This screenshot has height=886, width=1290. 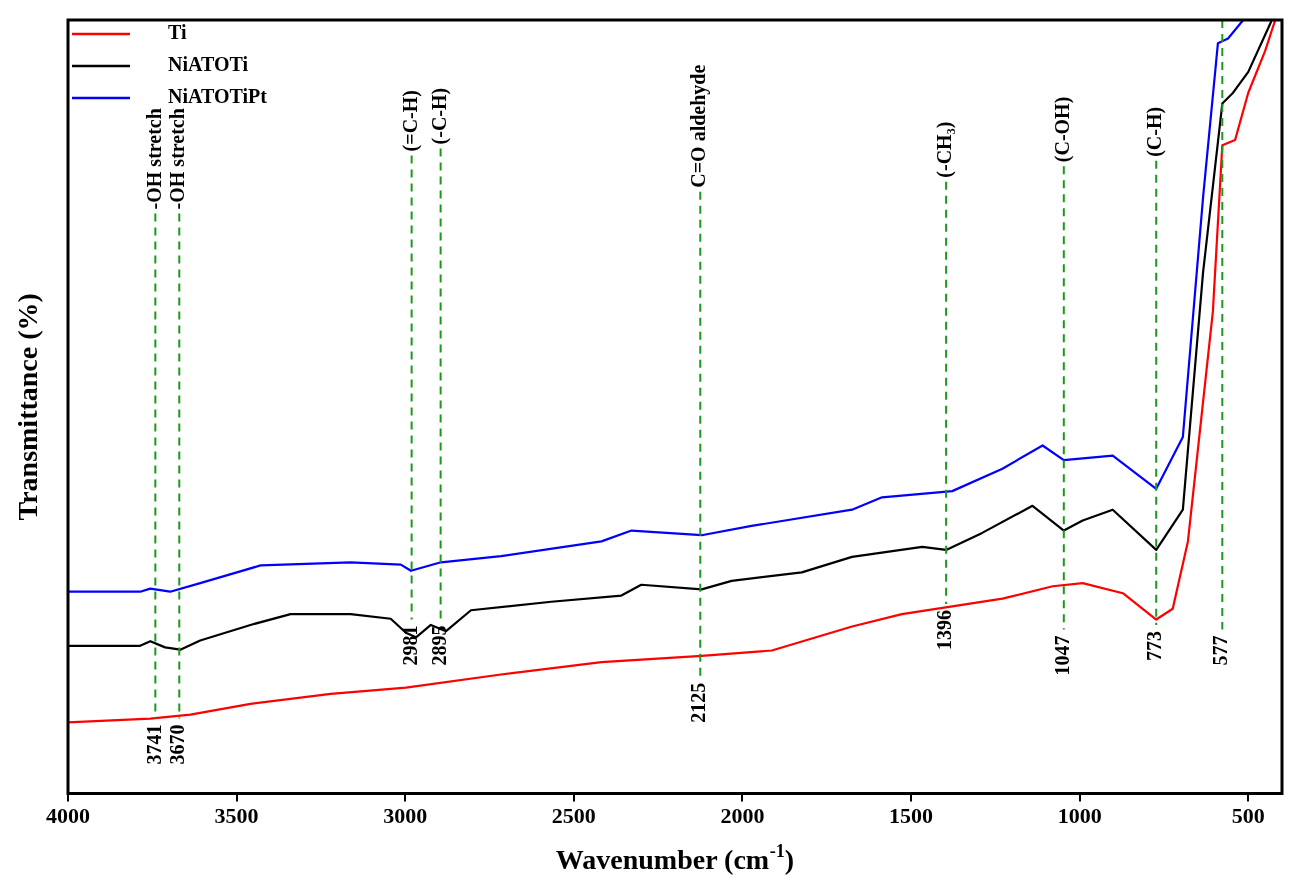 What do you see at coordinates (177, 32) in the screenshot?
I see `legend-label: Ti` at bounding box center [177, 32].